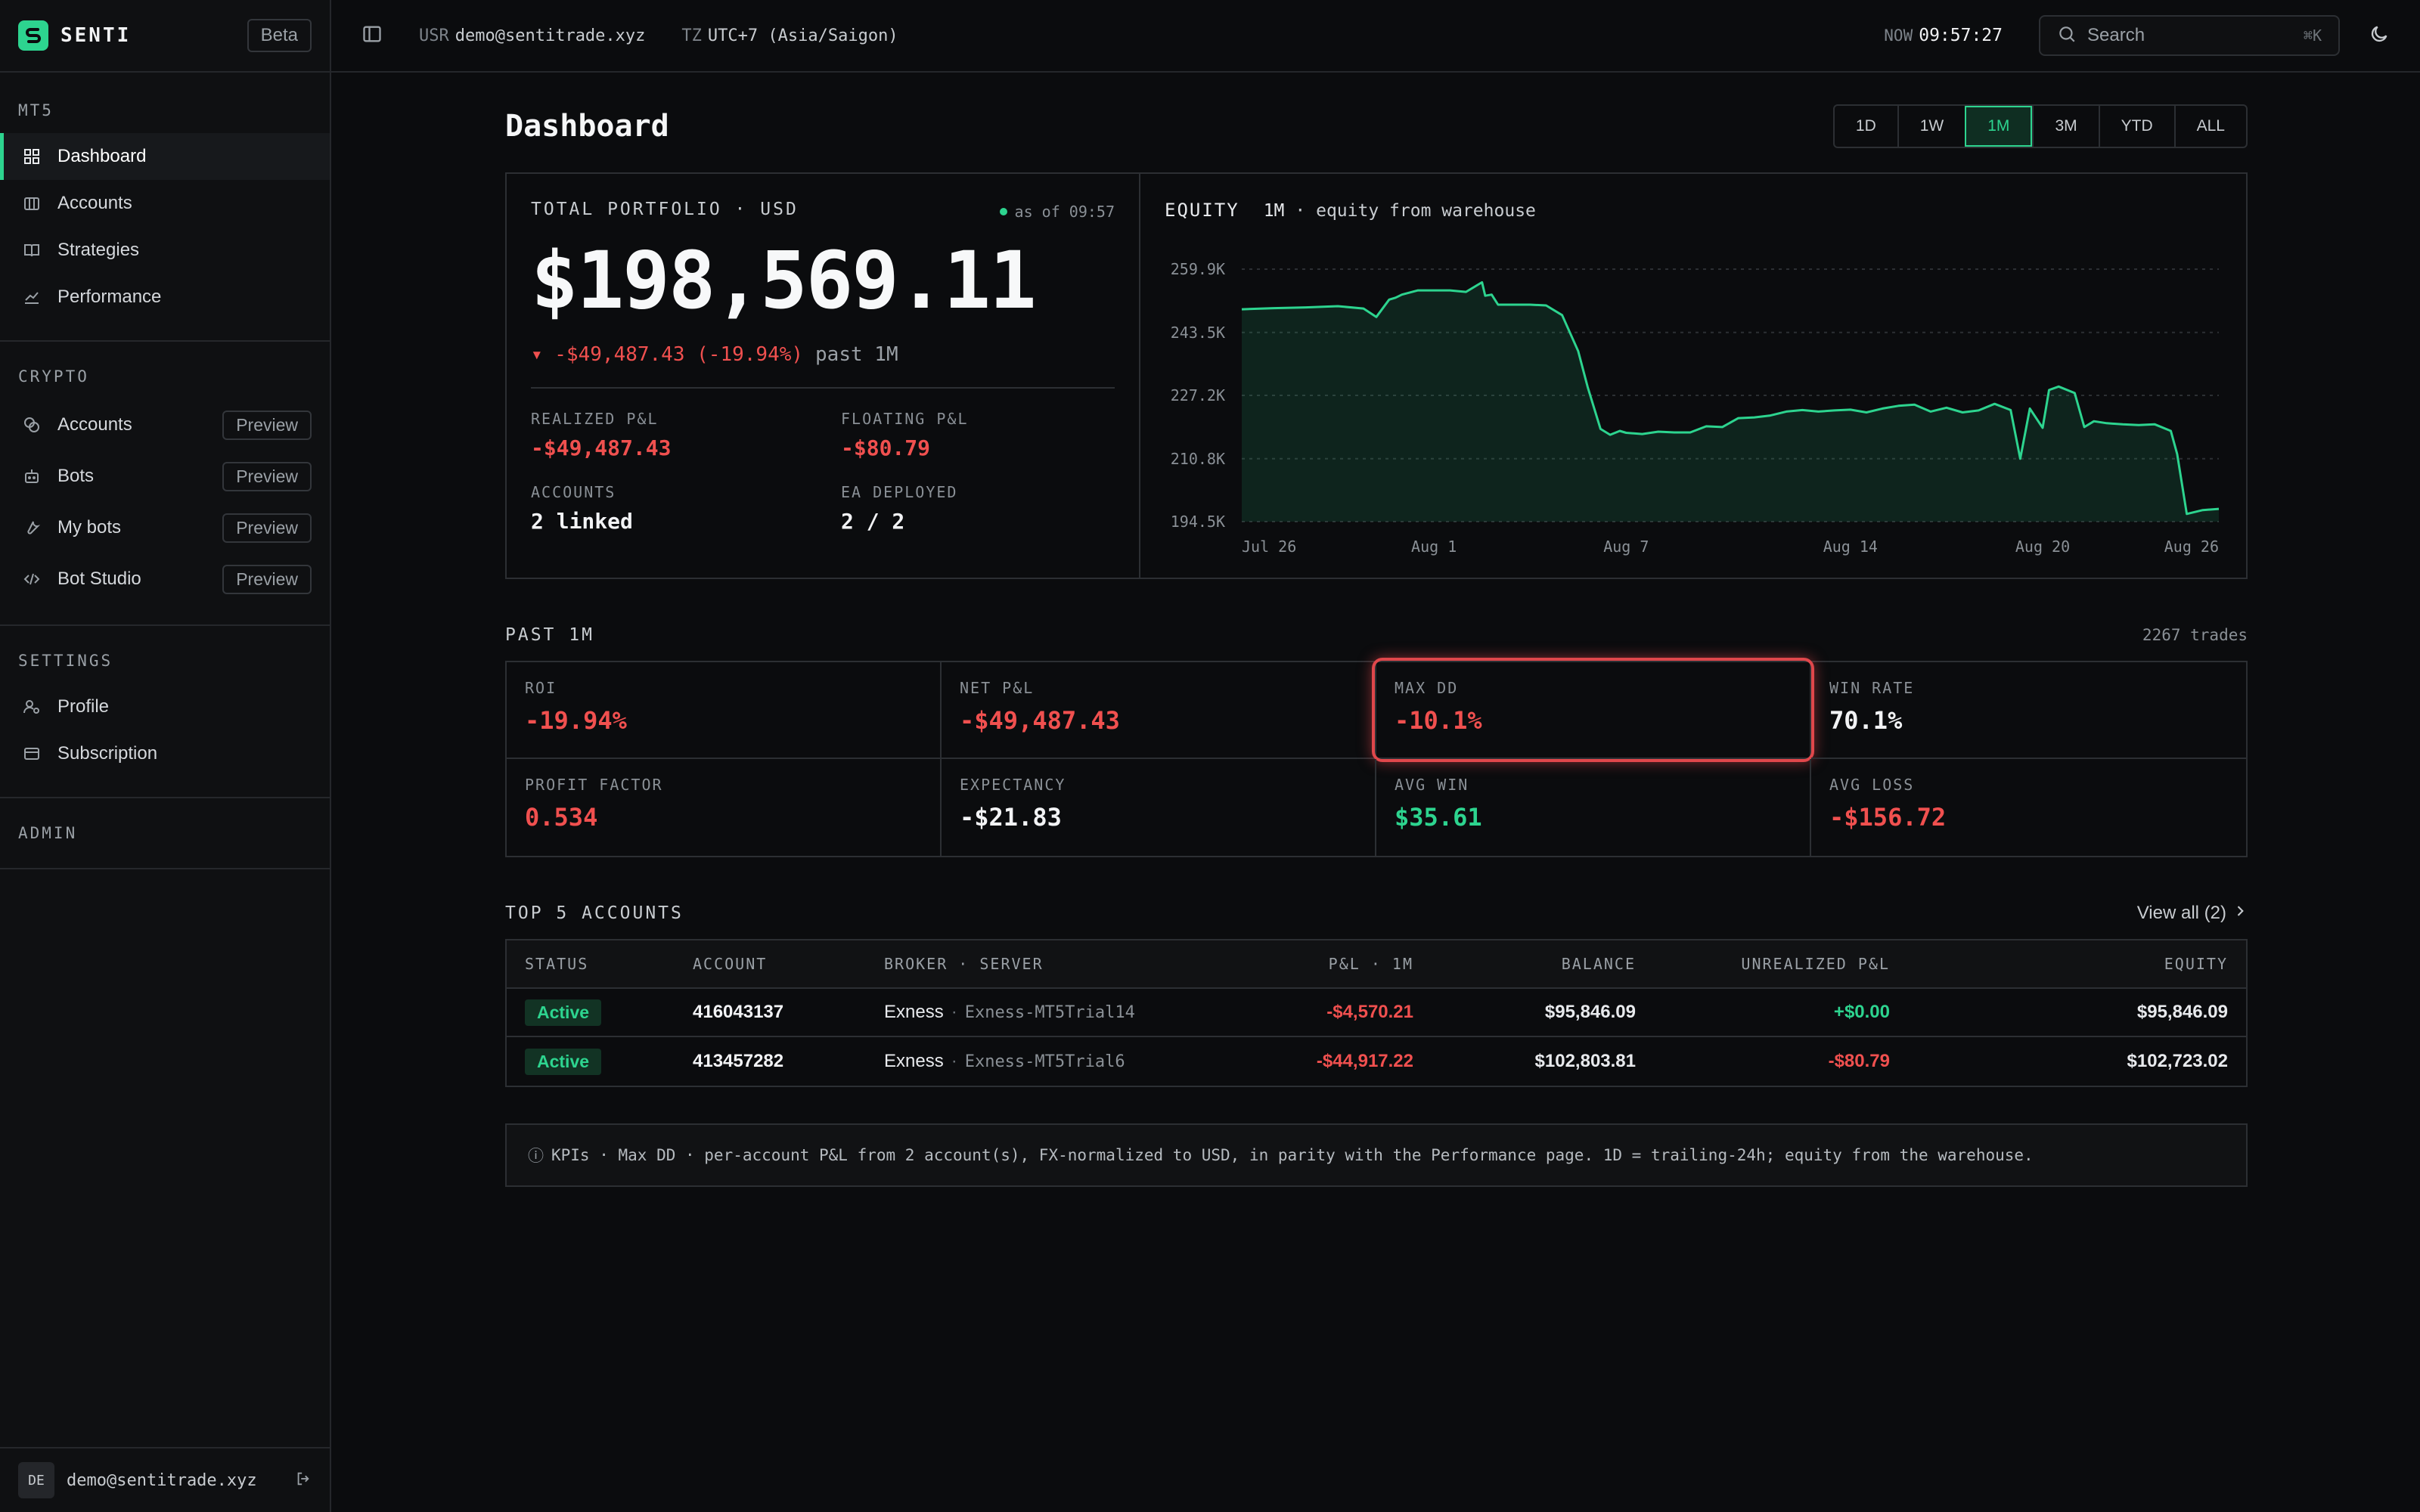 The width and height of the screenshot is (2420, 1512). I want to click on kpi-win-rate: WIN RATE 70.1%, so click(2028, 711).